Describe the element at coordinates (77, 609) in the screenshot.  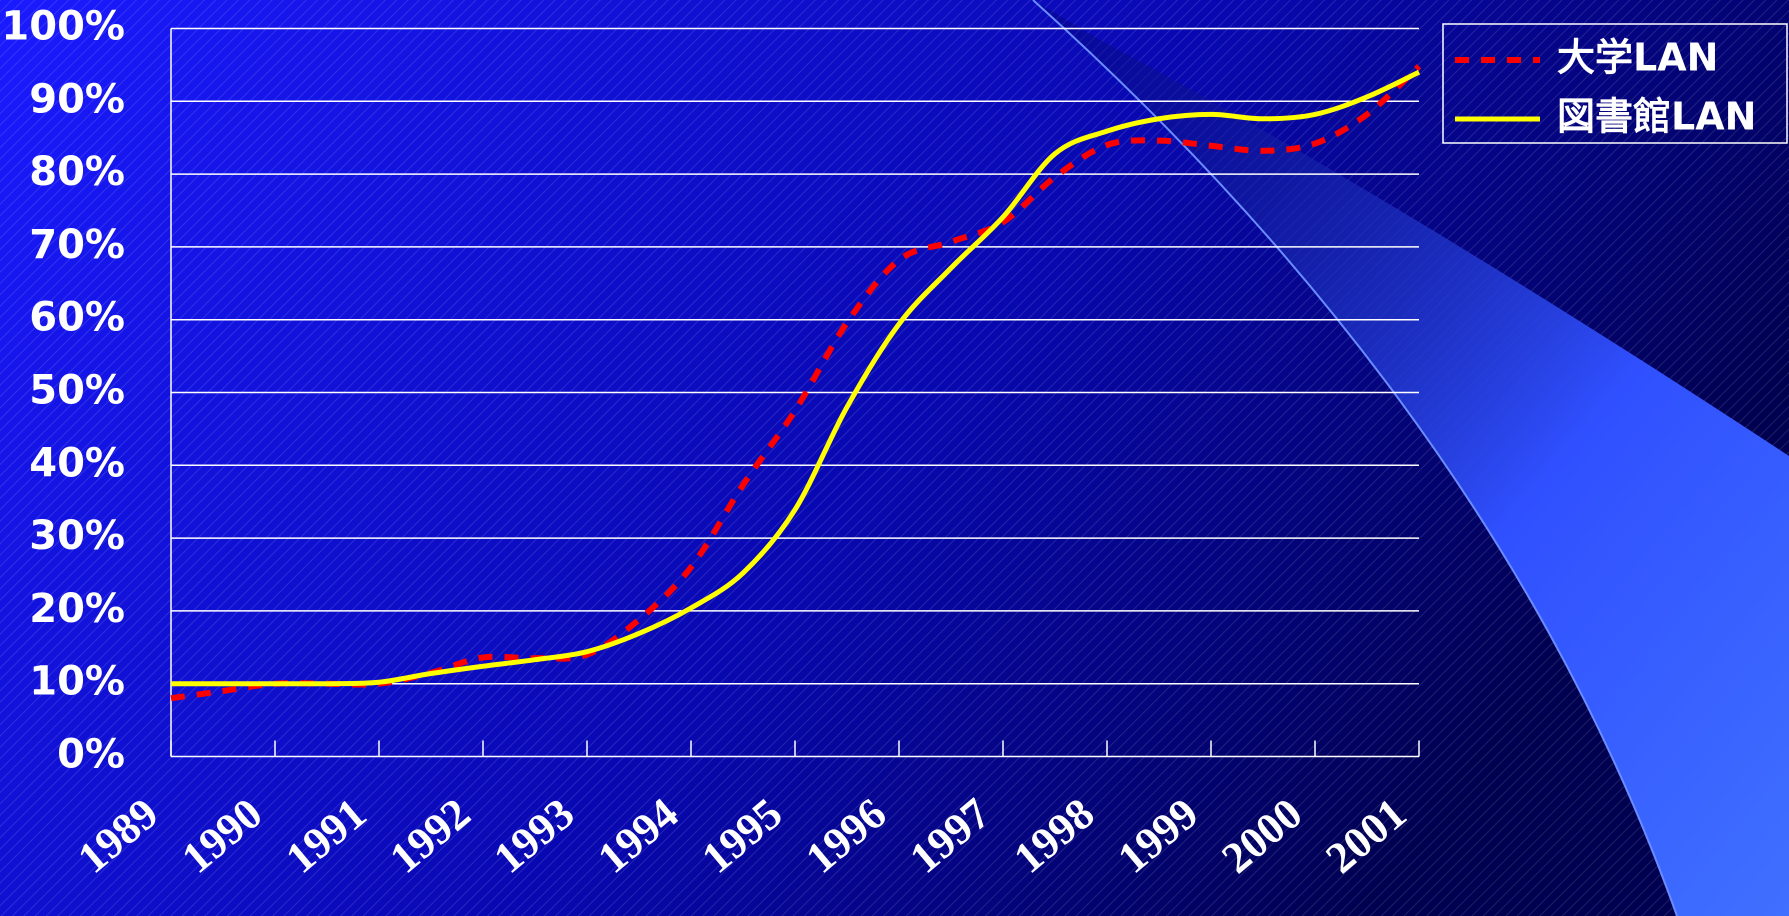
I see `y-tick-label: 20%` at that location.